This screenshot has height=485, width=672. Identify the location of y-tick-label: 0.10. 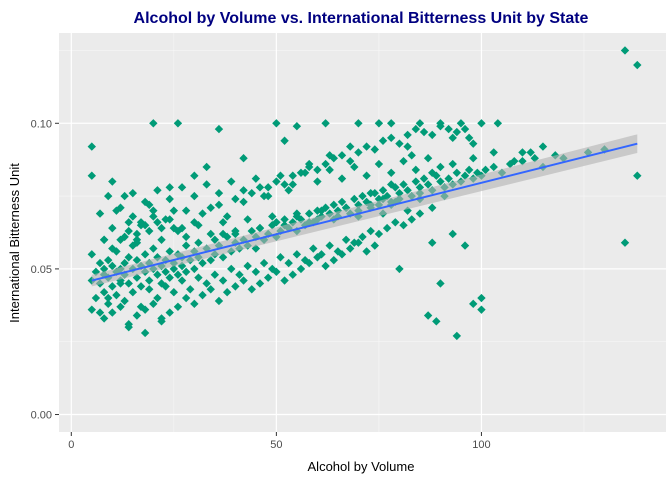
(41, 124).